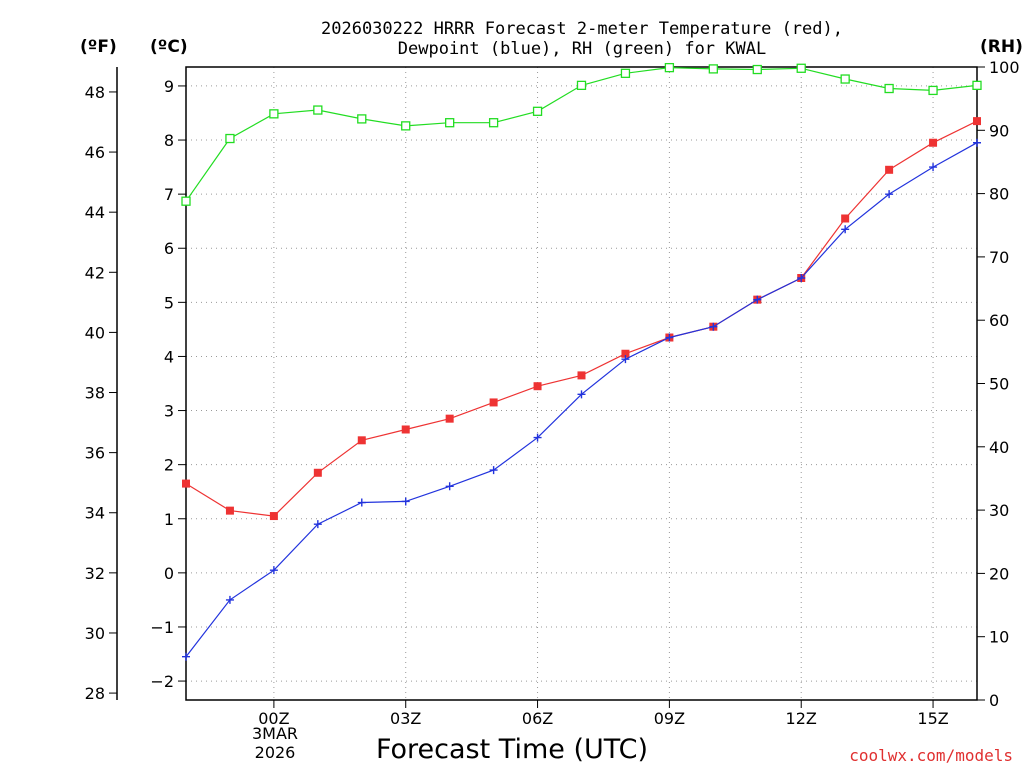  I want to click on x-tick-label: 03Z, so click(405, 718).